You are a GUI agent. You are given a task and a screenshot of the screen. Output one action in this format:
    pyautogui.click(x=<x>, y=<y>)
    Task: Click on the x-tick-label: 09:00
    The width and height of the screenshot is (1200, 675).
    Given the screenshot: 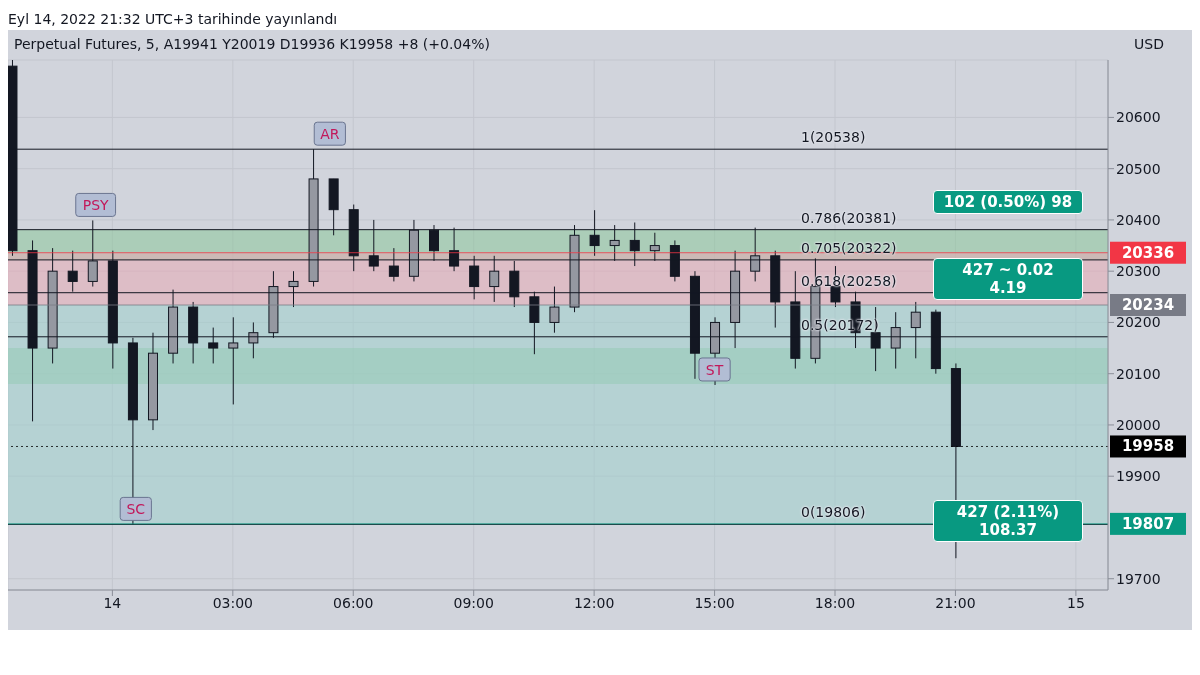 What is the action you would take?
    pyautogui.click(x=473, y=602)
    